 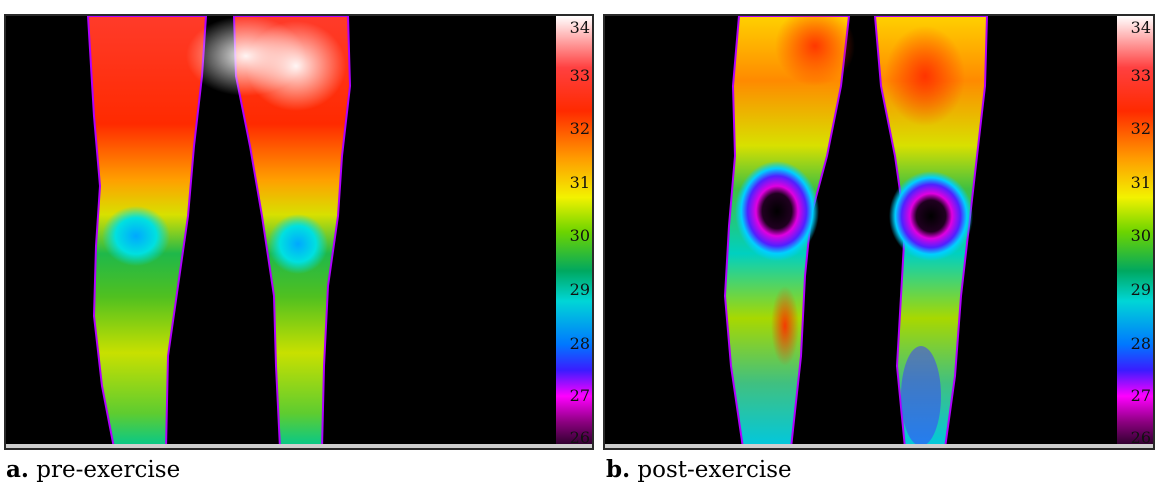 What do you see at coordinates (714, 470) in the screenshot?
I see `caption-text: post-exercise` at bounding box center [714, 470].